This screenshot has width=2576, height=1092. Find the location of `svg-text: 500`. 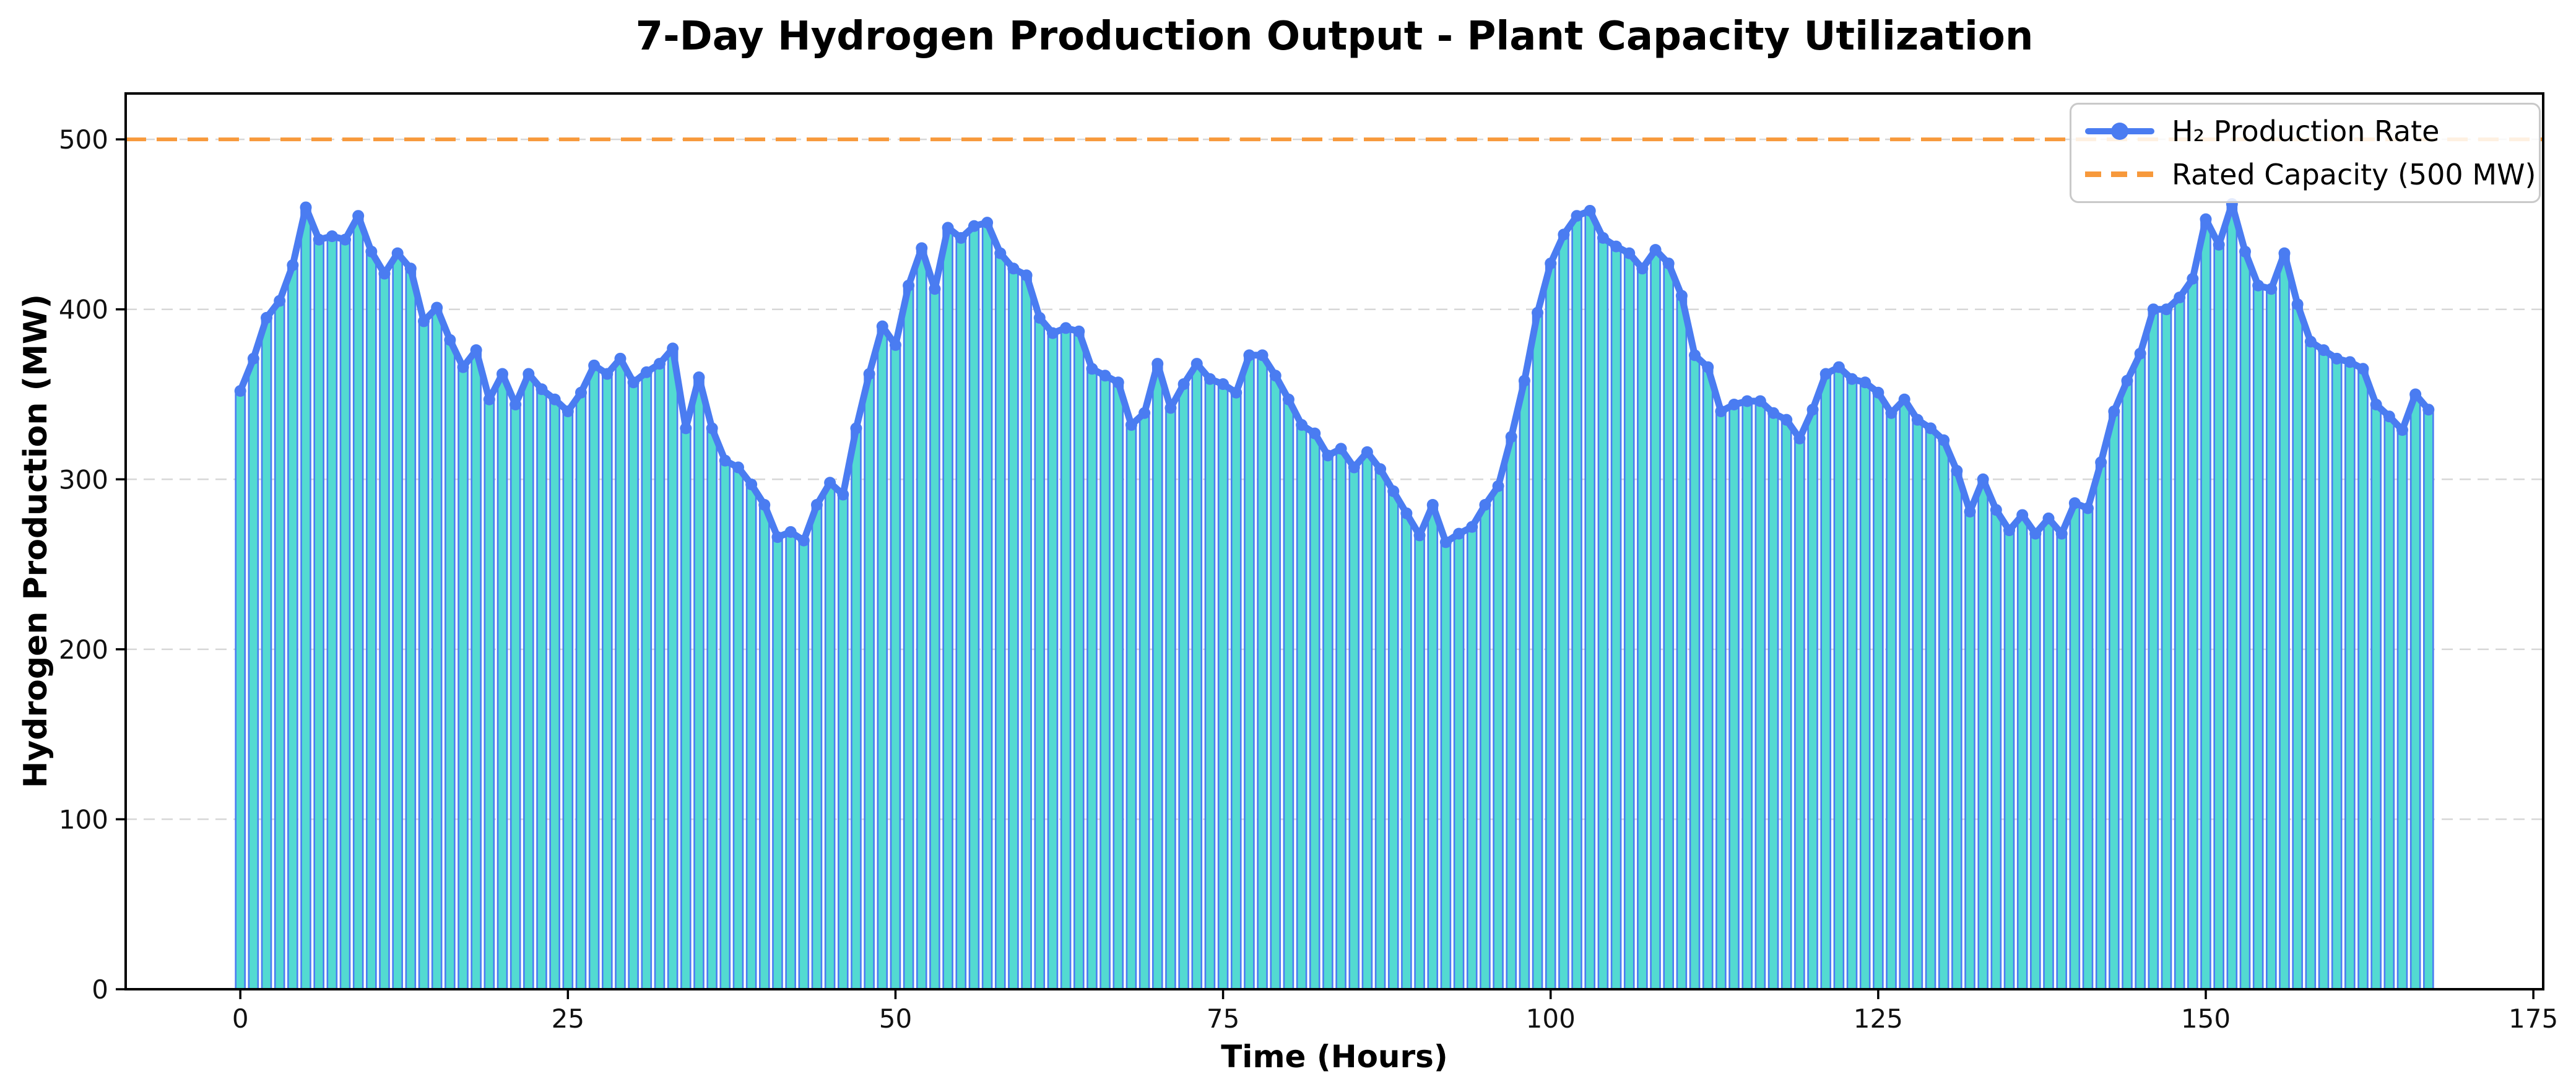

svg-text: 500 is located at coordinates (83, 139).